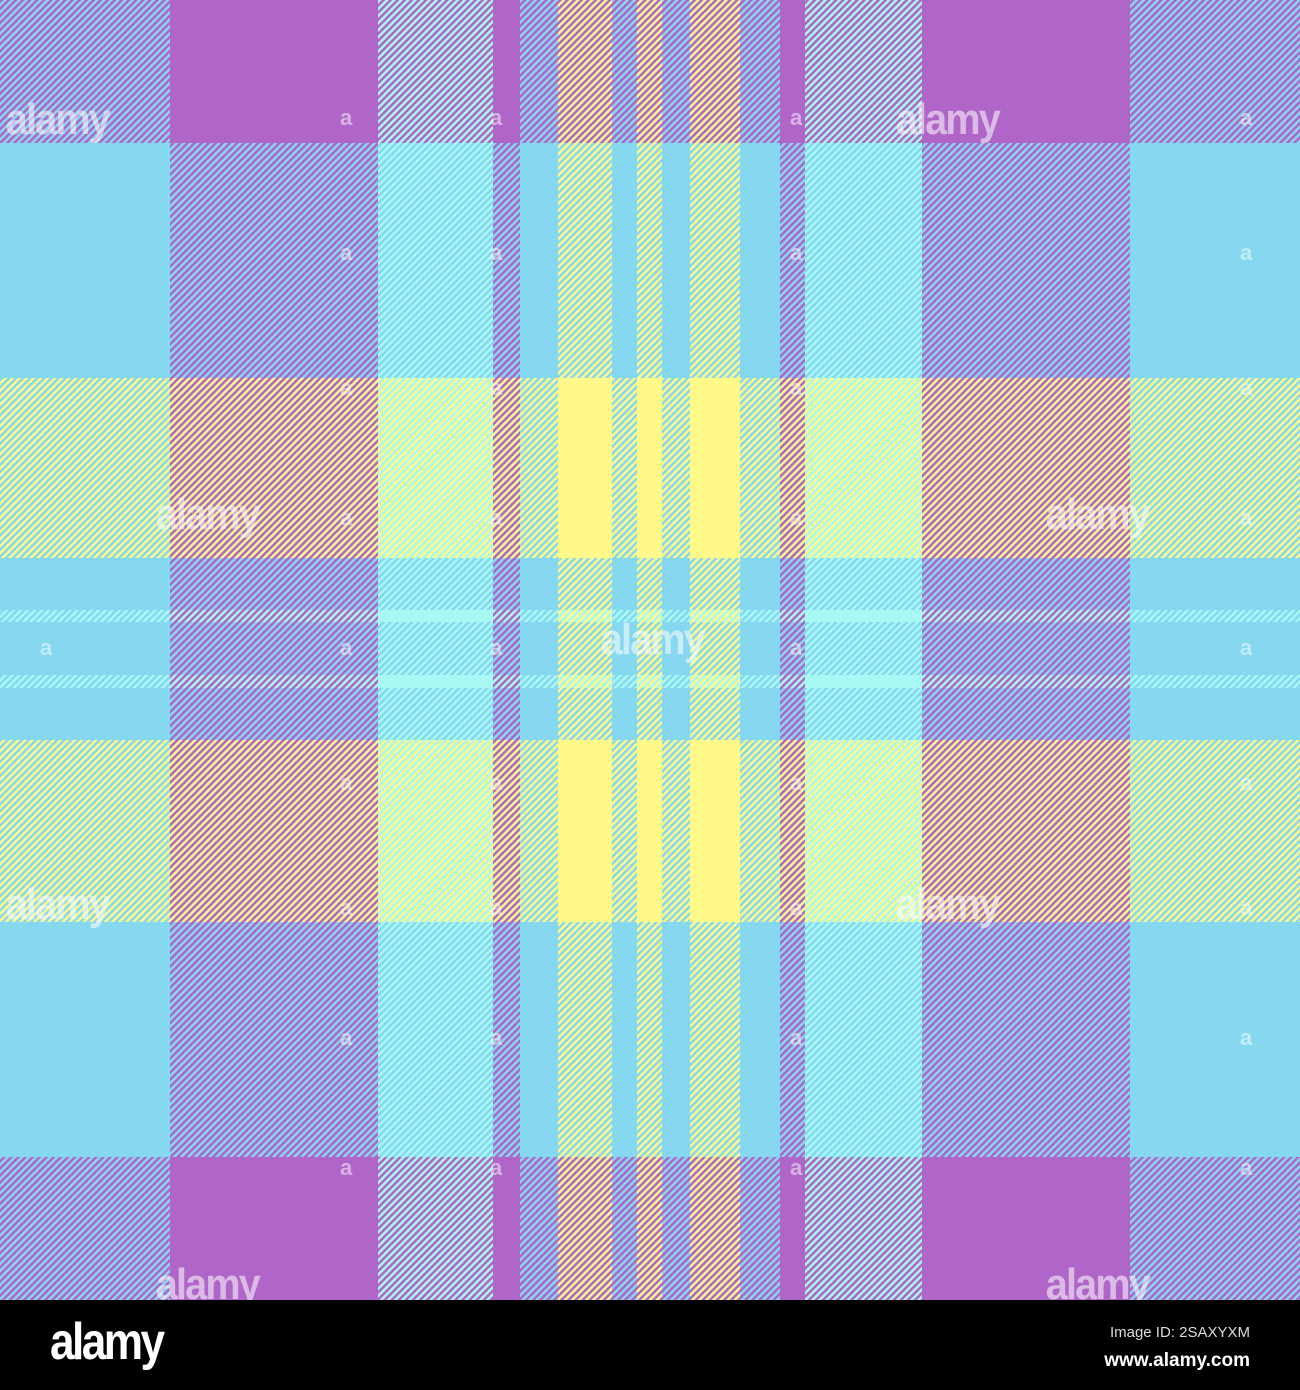 This screenshot has height=1390, width=1300. What do you see at coordinates (107, 1342) in the screenshot?
I see `alamy-logo: alamy` at bounding box center [107, 1342].